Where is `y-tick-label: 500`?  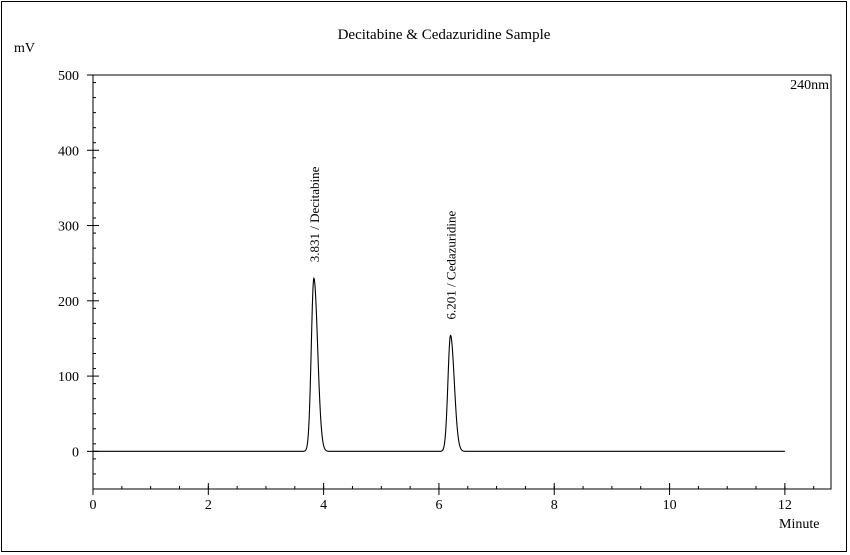 y-tick-label: 500 is located at coordinates (68, 76).